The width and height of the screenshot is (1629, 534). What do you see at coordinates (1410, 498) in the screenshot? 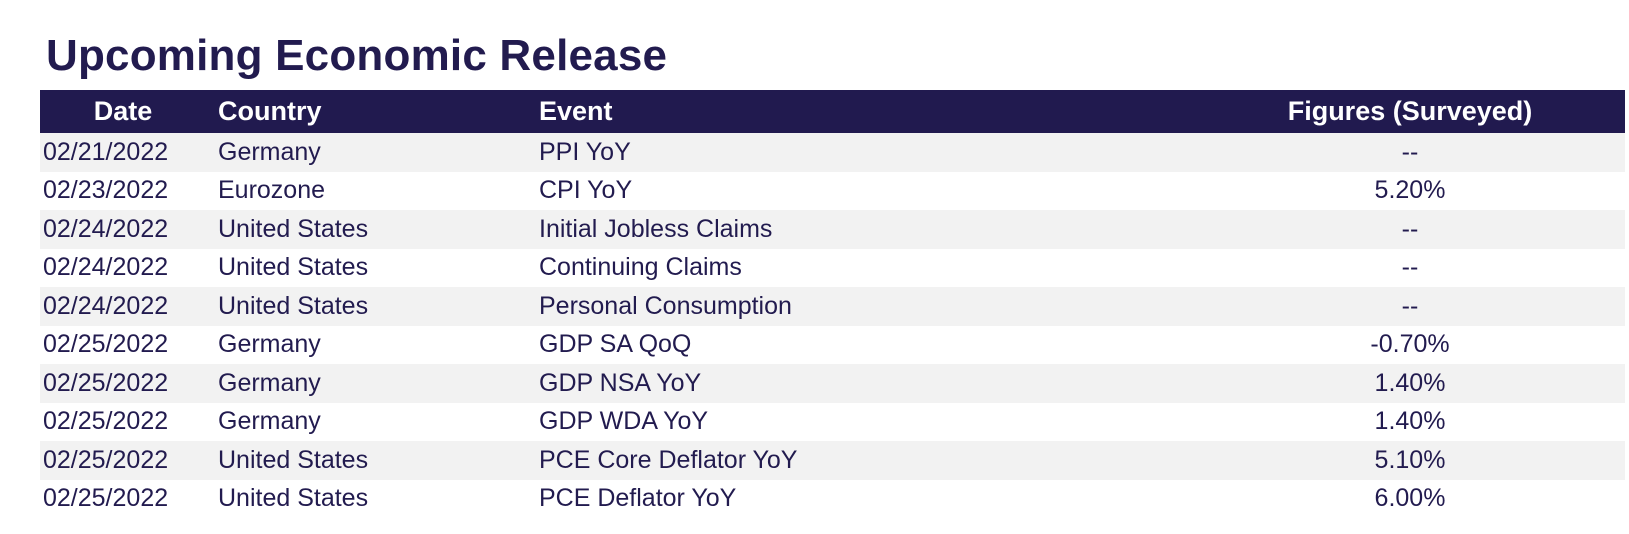
I see `cell-figures: 6.00%` at bounding box center [1410, 498].